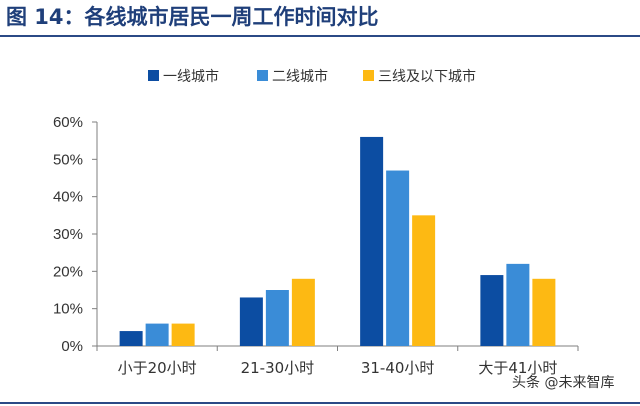 Image resolution: width=640 pixels, height=406 pixels. Describe the element at coordinates (427, 76) in the screenshot. I see `legend-label: 三线及以下城市` at that location.